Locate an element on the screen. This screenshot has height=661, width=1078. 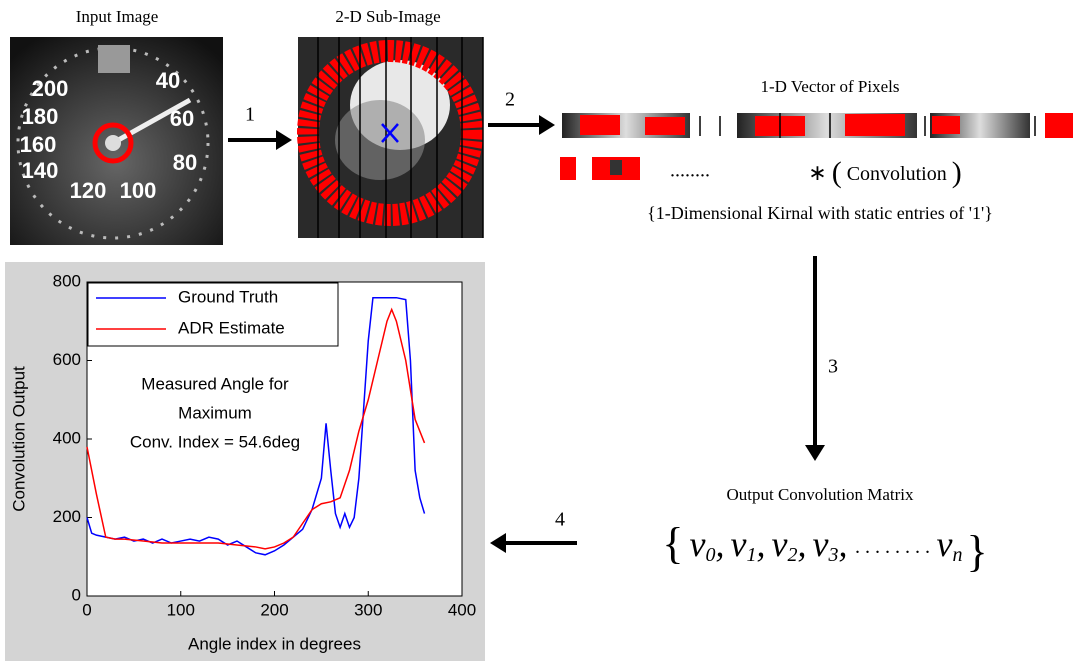
x-tick-label: 0 is located at coordinates (86, 609).